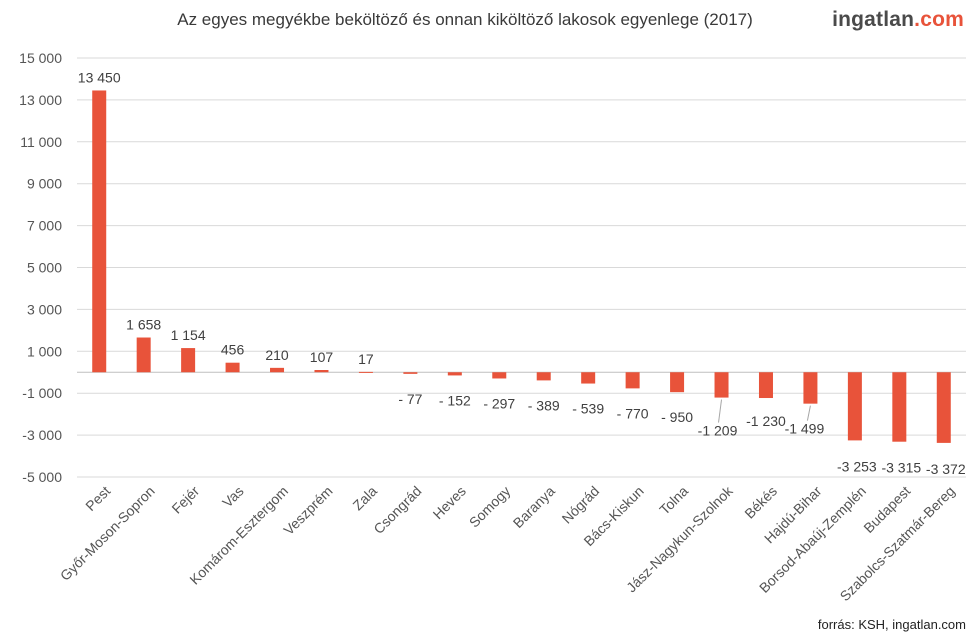 This screenshot has height=636, width=976. What do you see at coordinates (397, 510) in the screenshot?
I see `x-category-label: Csongrád` at bounding box center [397, 510].